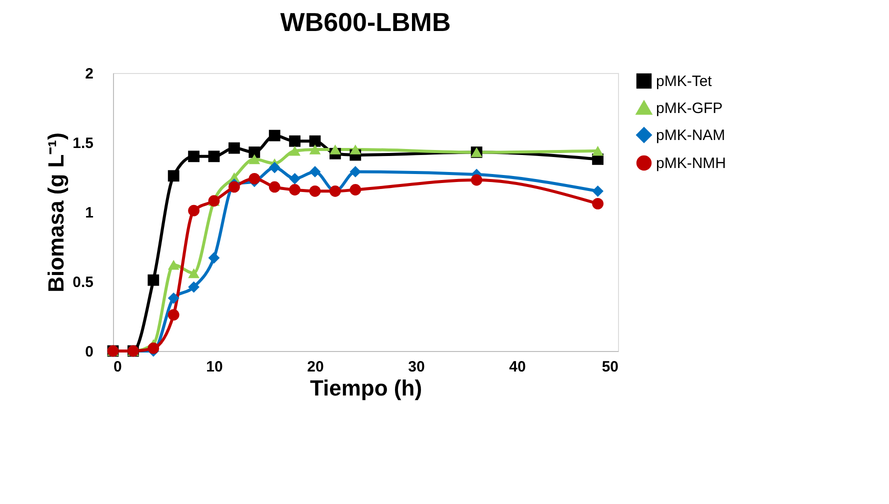  What do you see at coordinates (56, 212) in the screenshot?
I see `y-axis-title: Biomasa (g L⁻¹)` at bounding box center [56, 212].